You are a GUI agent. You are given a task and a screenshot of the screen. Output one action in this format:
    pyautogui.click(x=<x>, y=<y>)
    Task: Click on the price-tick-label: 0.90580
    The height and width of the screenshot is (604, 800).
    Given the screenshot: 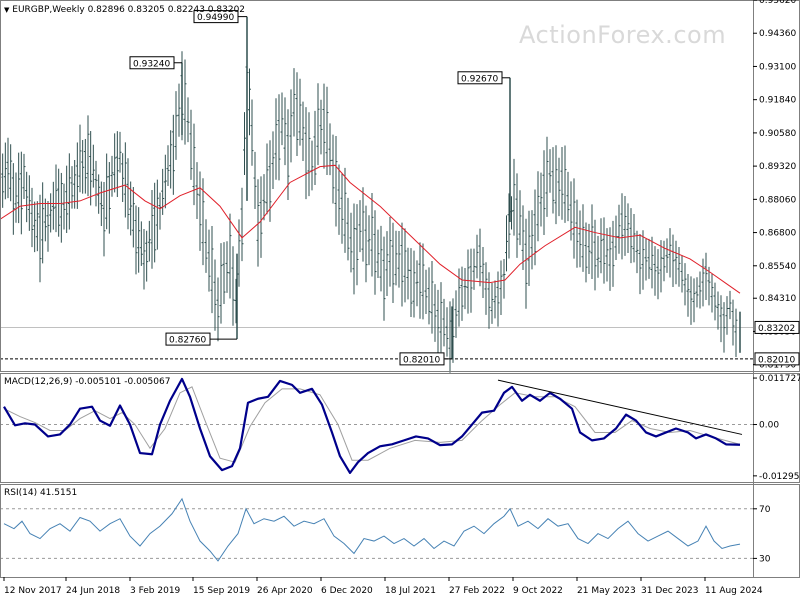 What is the action you would take?
    pyautogui.click(x=777, y=134)
    